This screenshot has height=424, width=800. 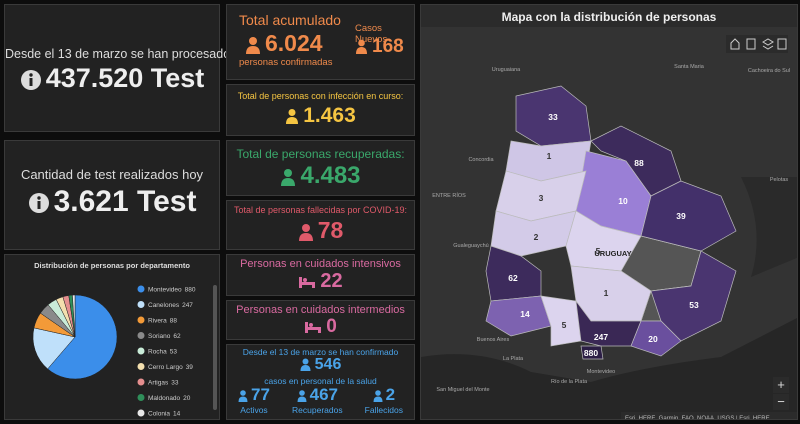 I want to click on new-row: 168, so click(x=379, y=47).